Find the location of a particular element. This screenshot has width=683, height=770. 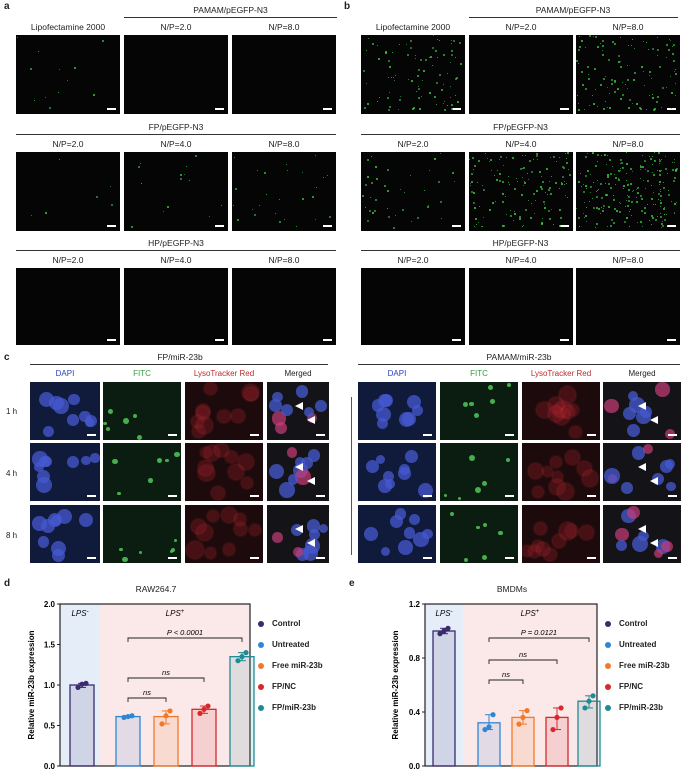

y-tick-label: 0.0 is located at coordinates (50, 766).